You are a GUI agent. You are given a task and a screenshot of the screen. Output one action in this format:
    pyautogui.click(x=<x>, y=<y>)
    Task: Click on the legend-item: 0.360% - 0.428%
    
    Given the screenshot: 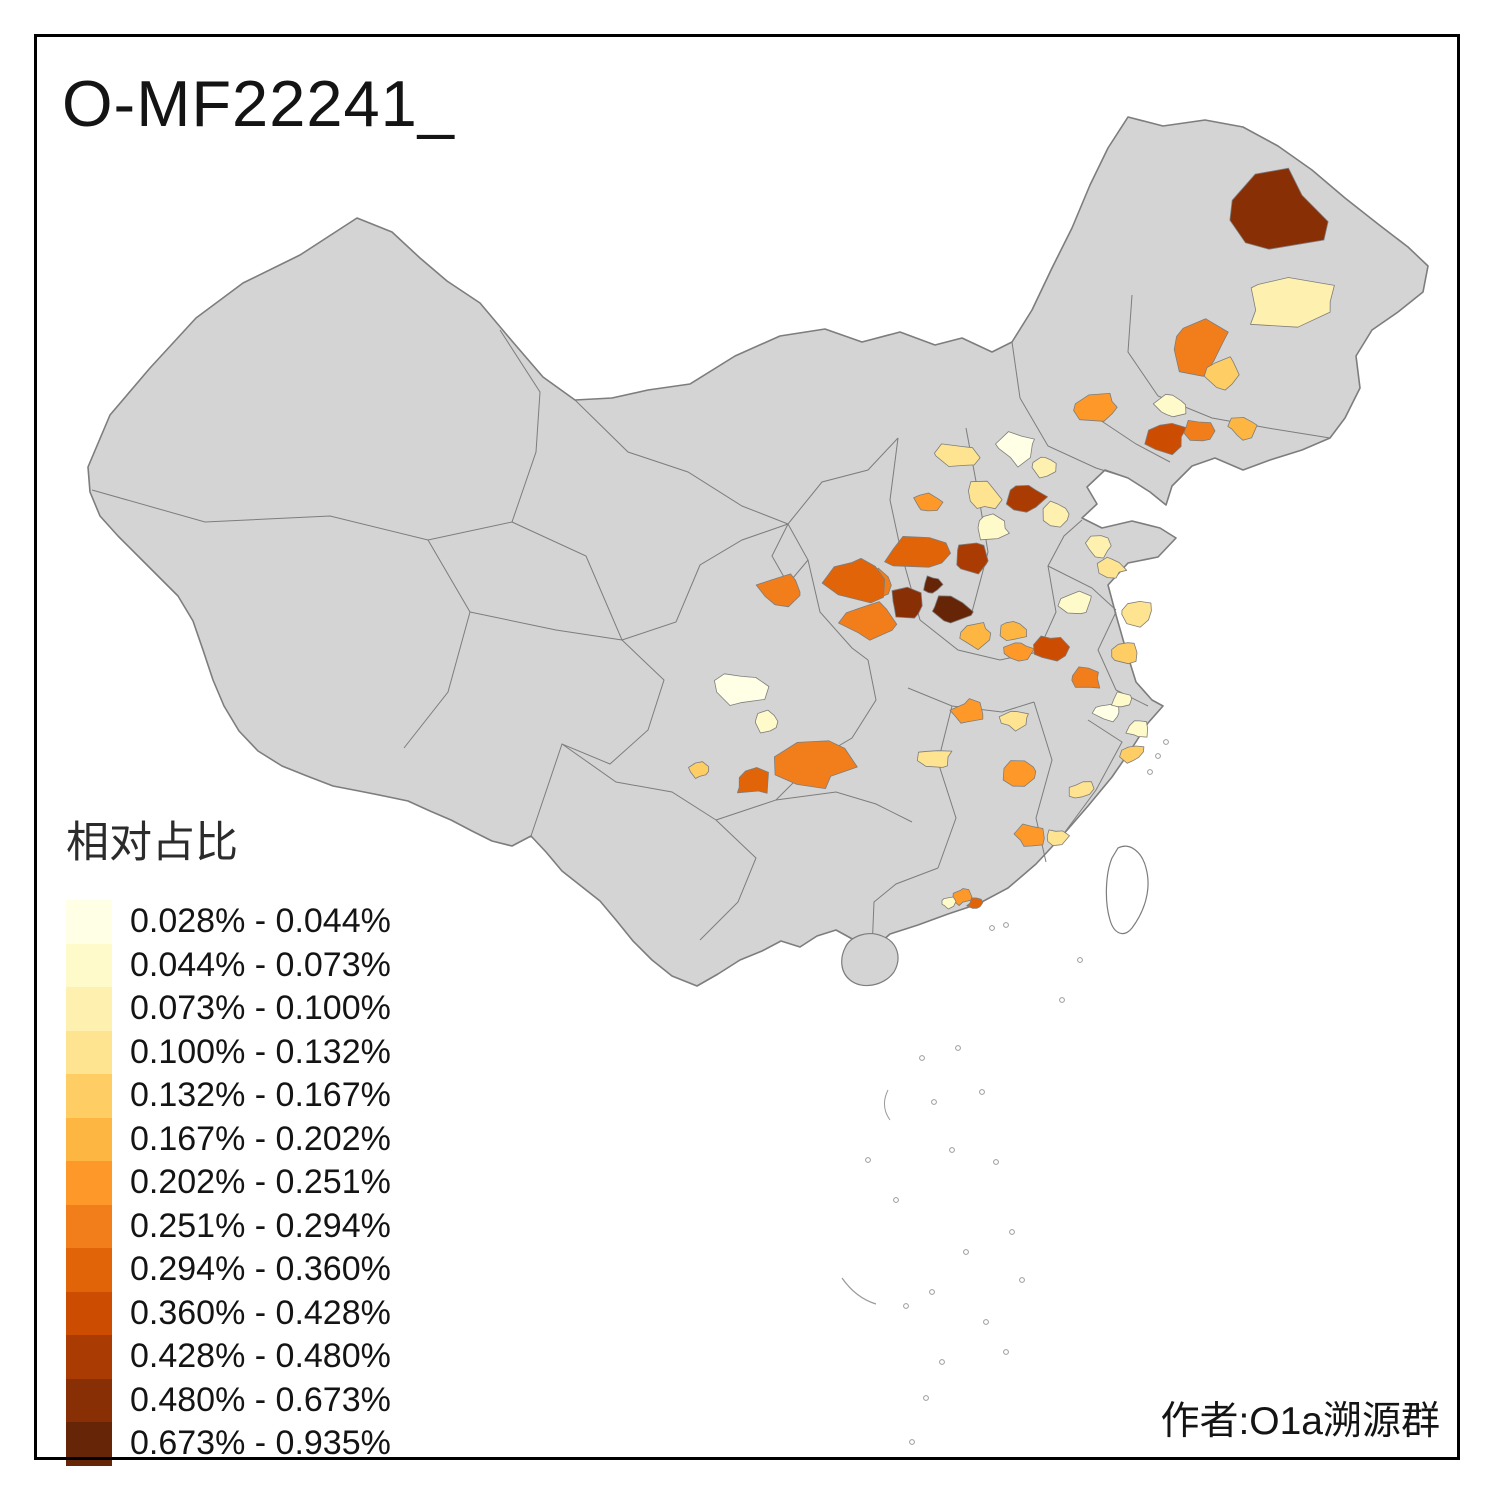 What is the action you would take?
    pyautogui.click(x=228, y=1313)
    